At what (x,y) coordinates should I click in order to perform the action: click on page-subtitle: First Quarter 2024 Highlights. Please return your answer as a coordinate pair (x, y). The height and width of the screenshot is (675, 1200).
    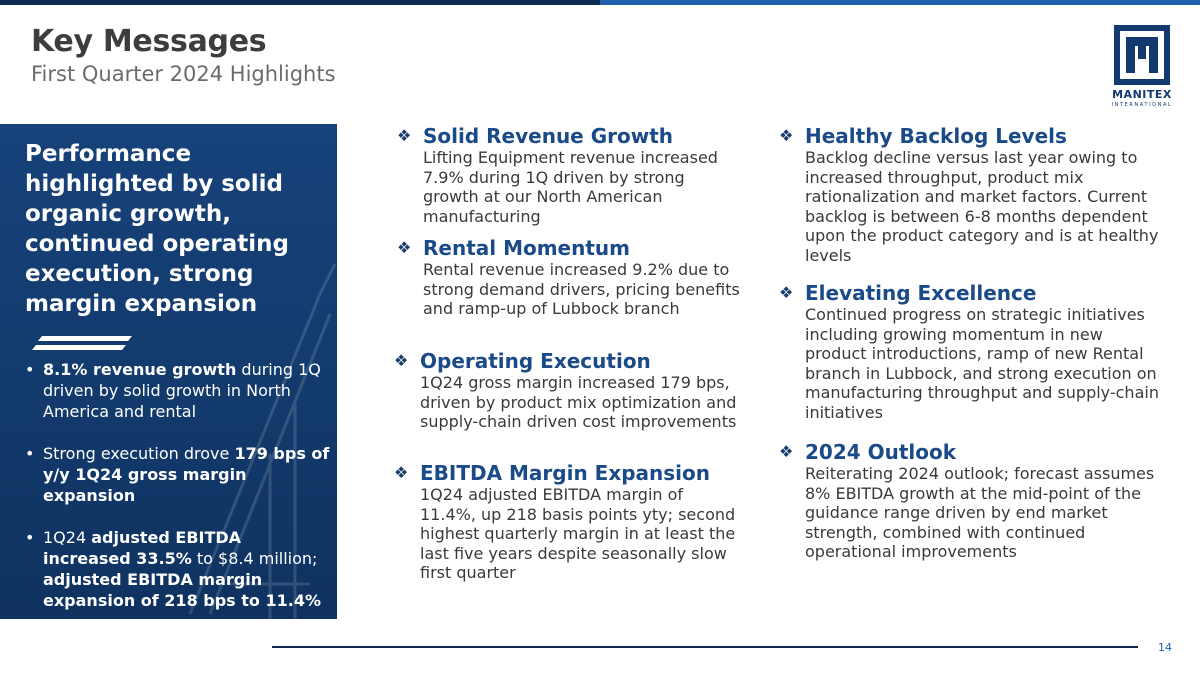
    Looking at the image, I should click on (183, 74).